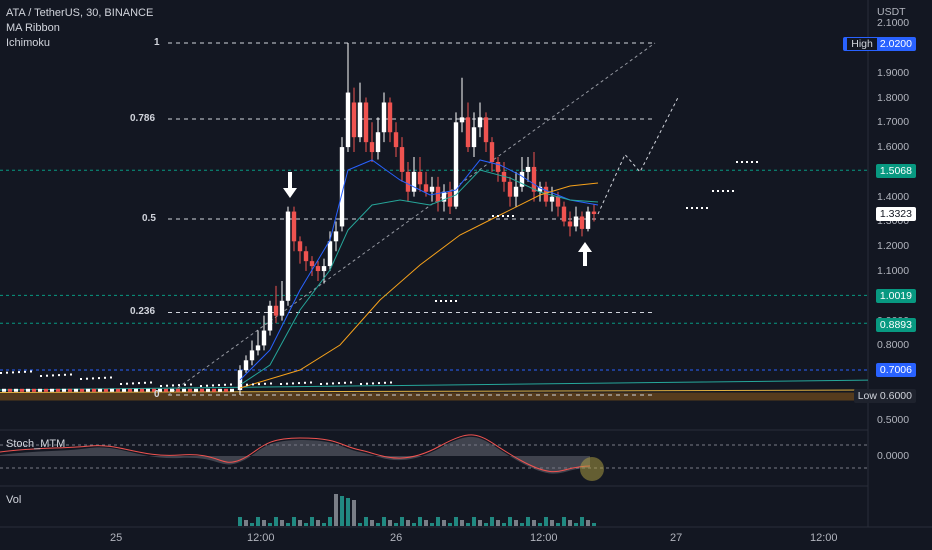 The image size is (932, 550). Describe the element at coordinates (14, 500) in the screenshot. I see `volume-label: Vol` at that location.